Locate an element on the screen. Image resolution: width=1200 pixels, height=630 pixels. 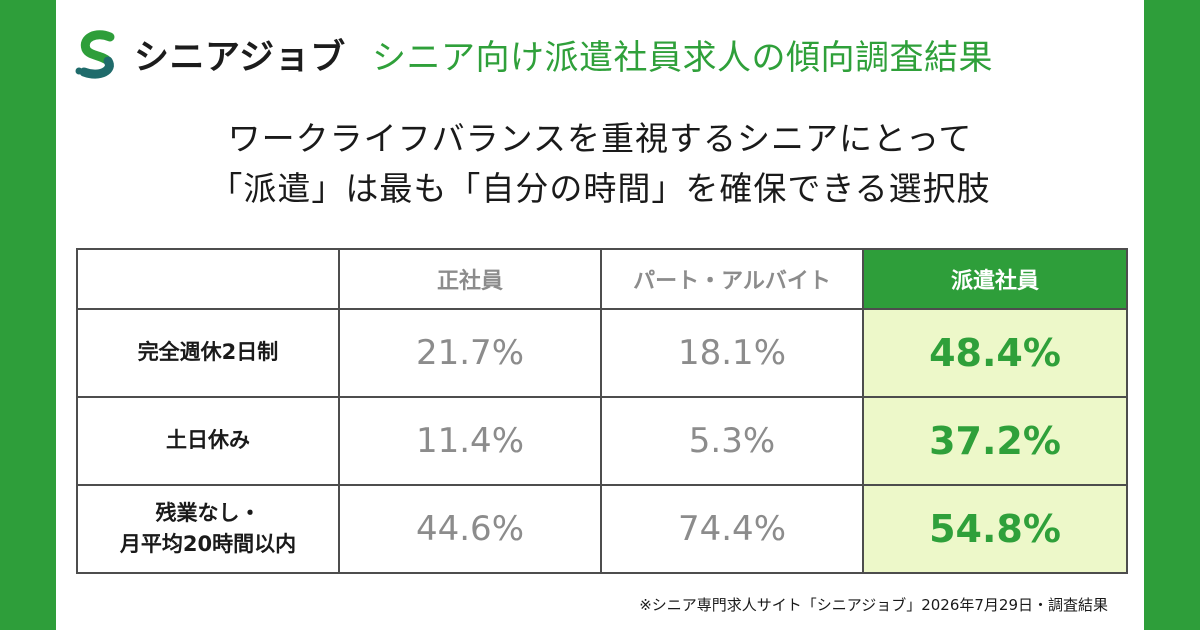
header-cell-empty is located at coordinates (208, 279).